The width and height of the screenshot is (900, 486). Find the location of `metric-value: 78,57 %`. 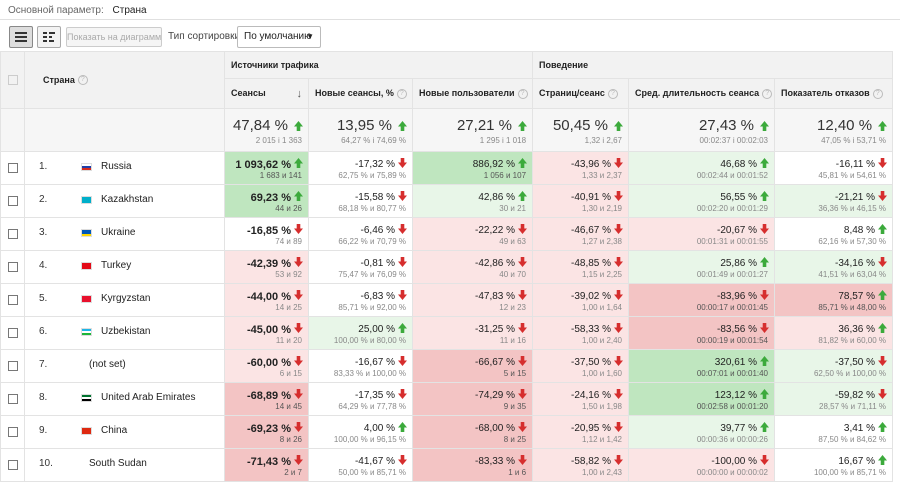

metric-value: 78,57 % is located at coordinates (857, 296).